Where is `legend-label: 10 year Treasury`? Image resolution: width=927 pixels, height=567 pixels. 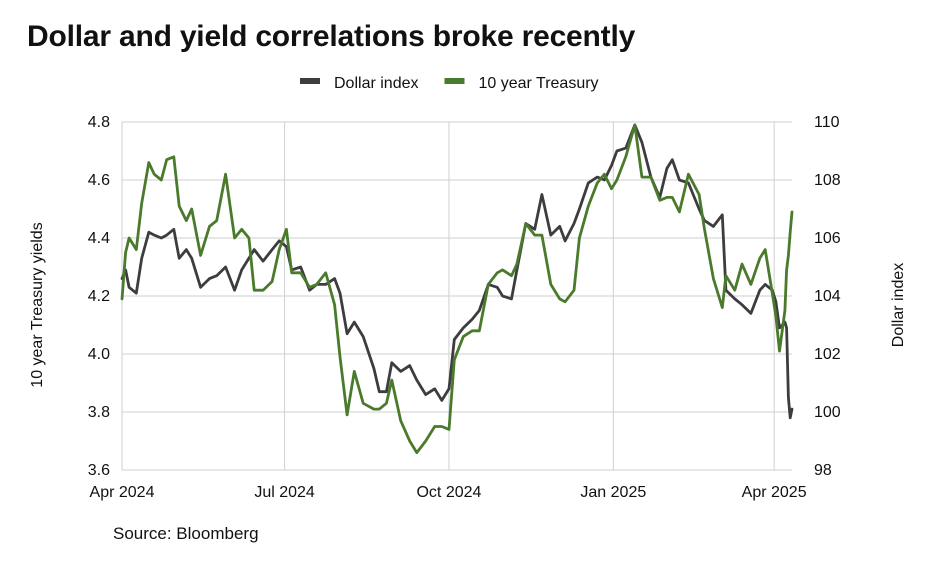 legend-label: 10 year Treasury is located at coordinates (538, 83).